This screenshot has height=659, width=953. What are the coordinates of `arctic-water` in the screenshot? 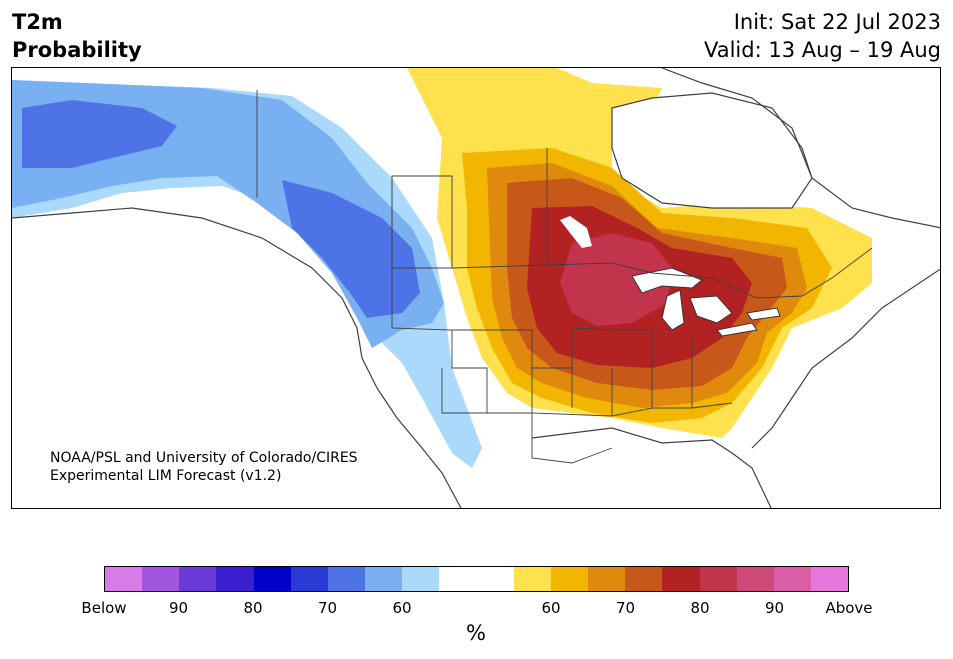 It's located at (801, 148).